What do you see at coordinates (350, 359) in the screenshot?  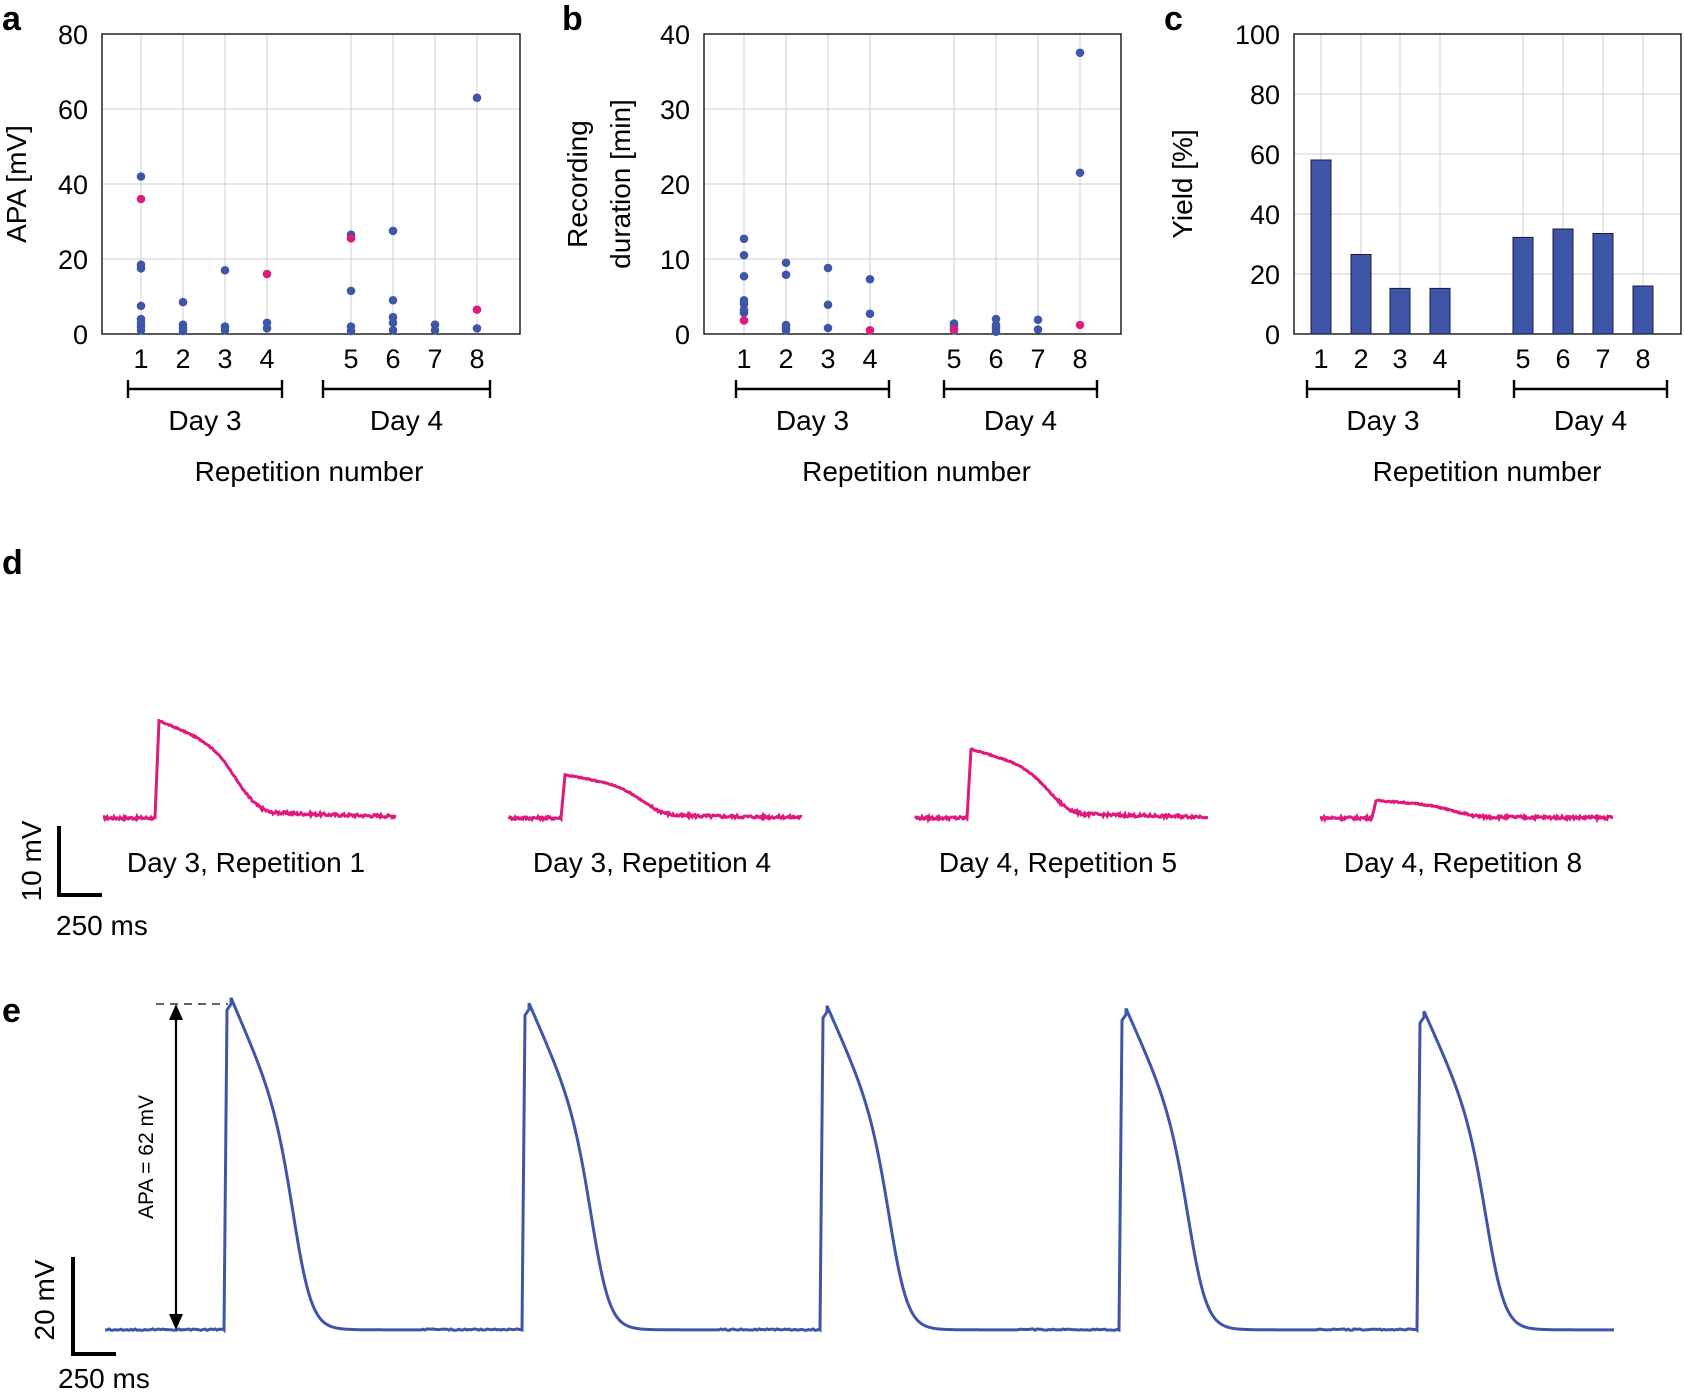 I see `panel-a-xtick-label: 5` at bounding box center [350, 359].